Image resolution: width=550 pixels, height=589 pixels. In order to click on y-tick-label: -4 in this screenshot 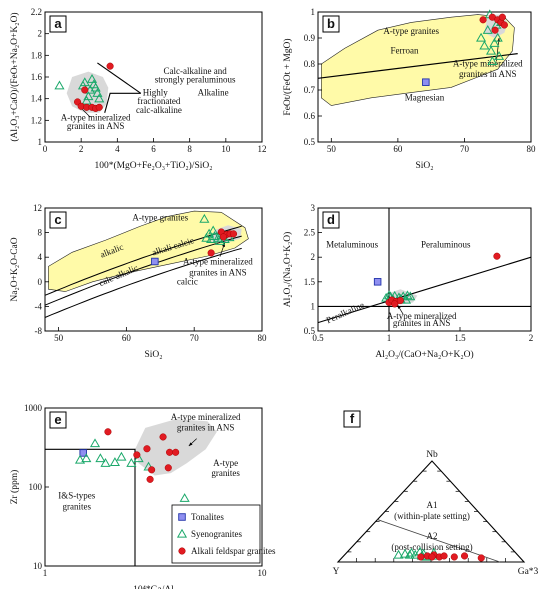, I will do `click(39, 306)`.